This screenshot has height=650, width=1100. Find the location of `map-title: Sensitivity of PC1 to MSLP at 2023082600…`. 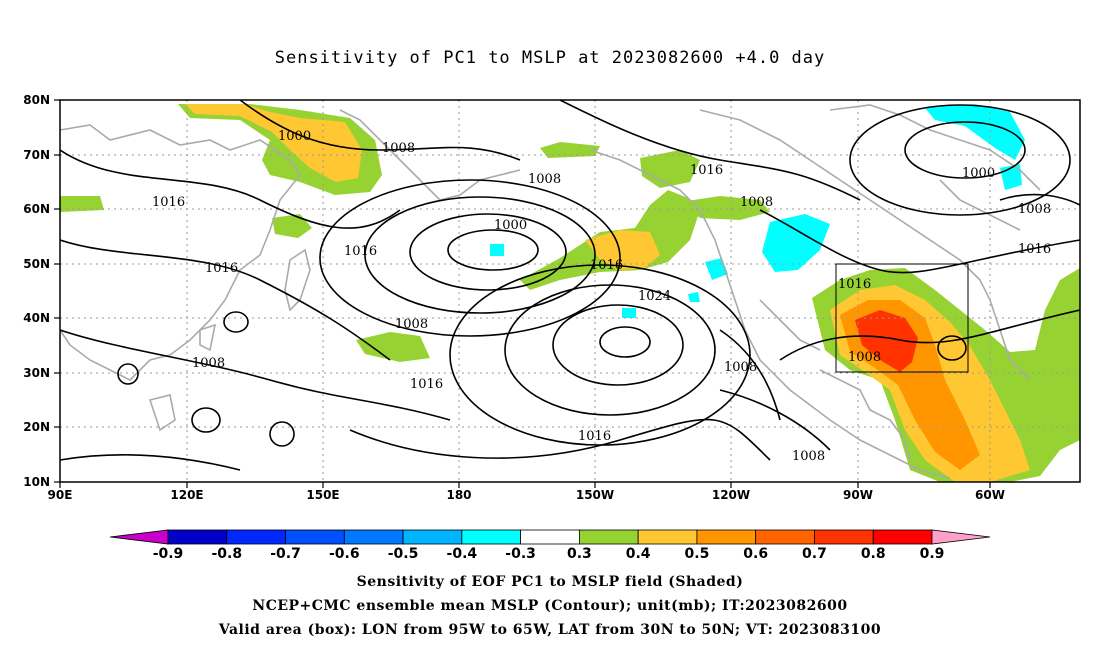

map-title: Sensitivity of PC1 to MSLP at 2023082600… is located at coordinates (550, 58).